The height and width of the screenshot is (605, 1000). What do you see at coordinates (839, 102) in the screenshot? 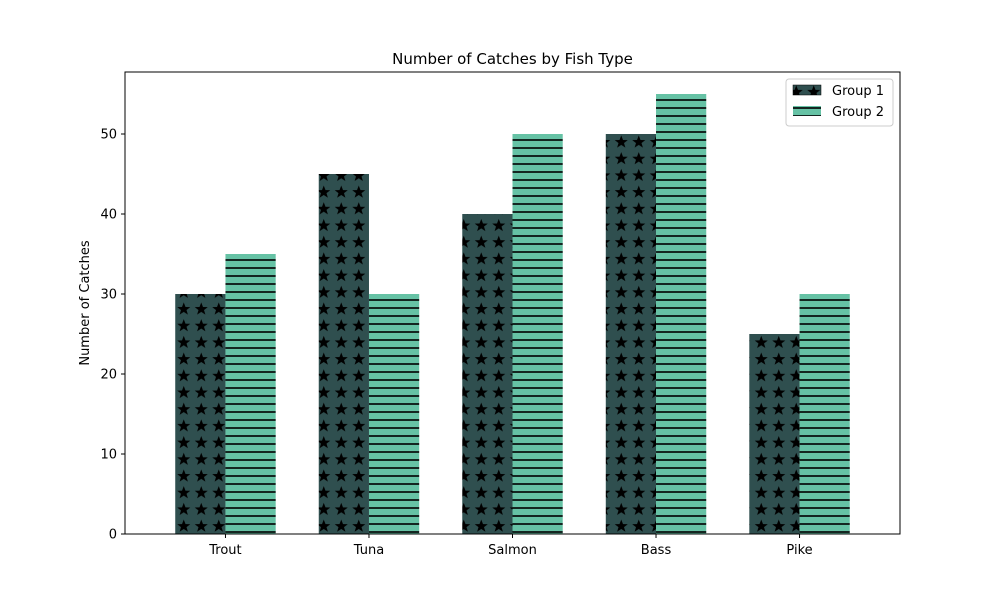
I see `legend: Group 1 Group 2` at bounding box center [839, 102].